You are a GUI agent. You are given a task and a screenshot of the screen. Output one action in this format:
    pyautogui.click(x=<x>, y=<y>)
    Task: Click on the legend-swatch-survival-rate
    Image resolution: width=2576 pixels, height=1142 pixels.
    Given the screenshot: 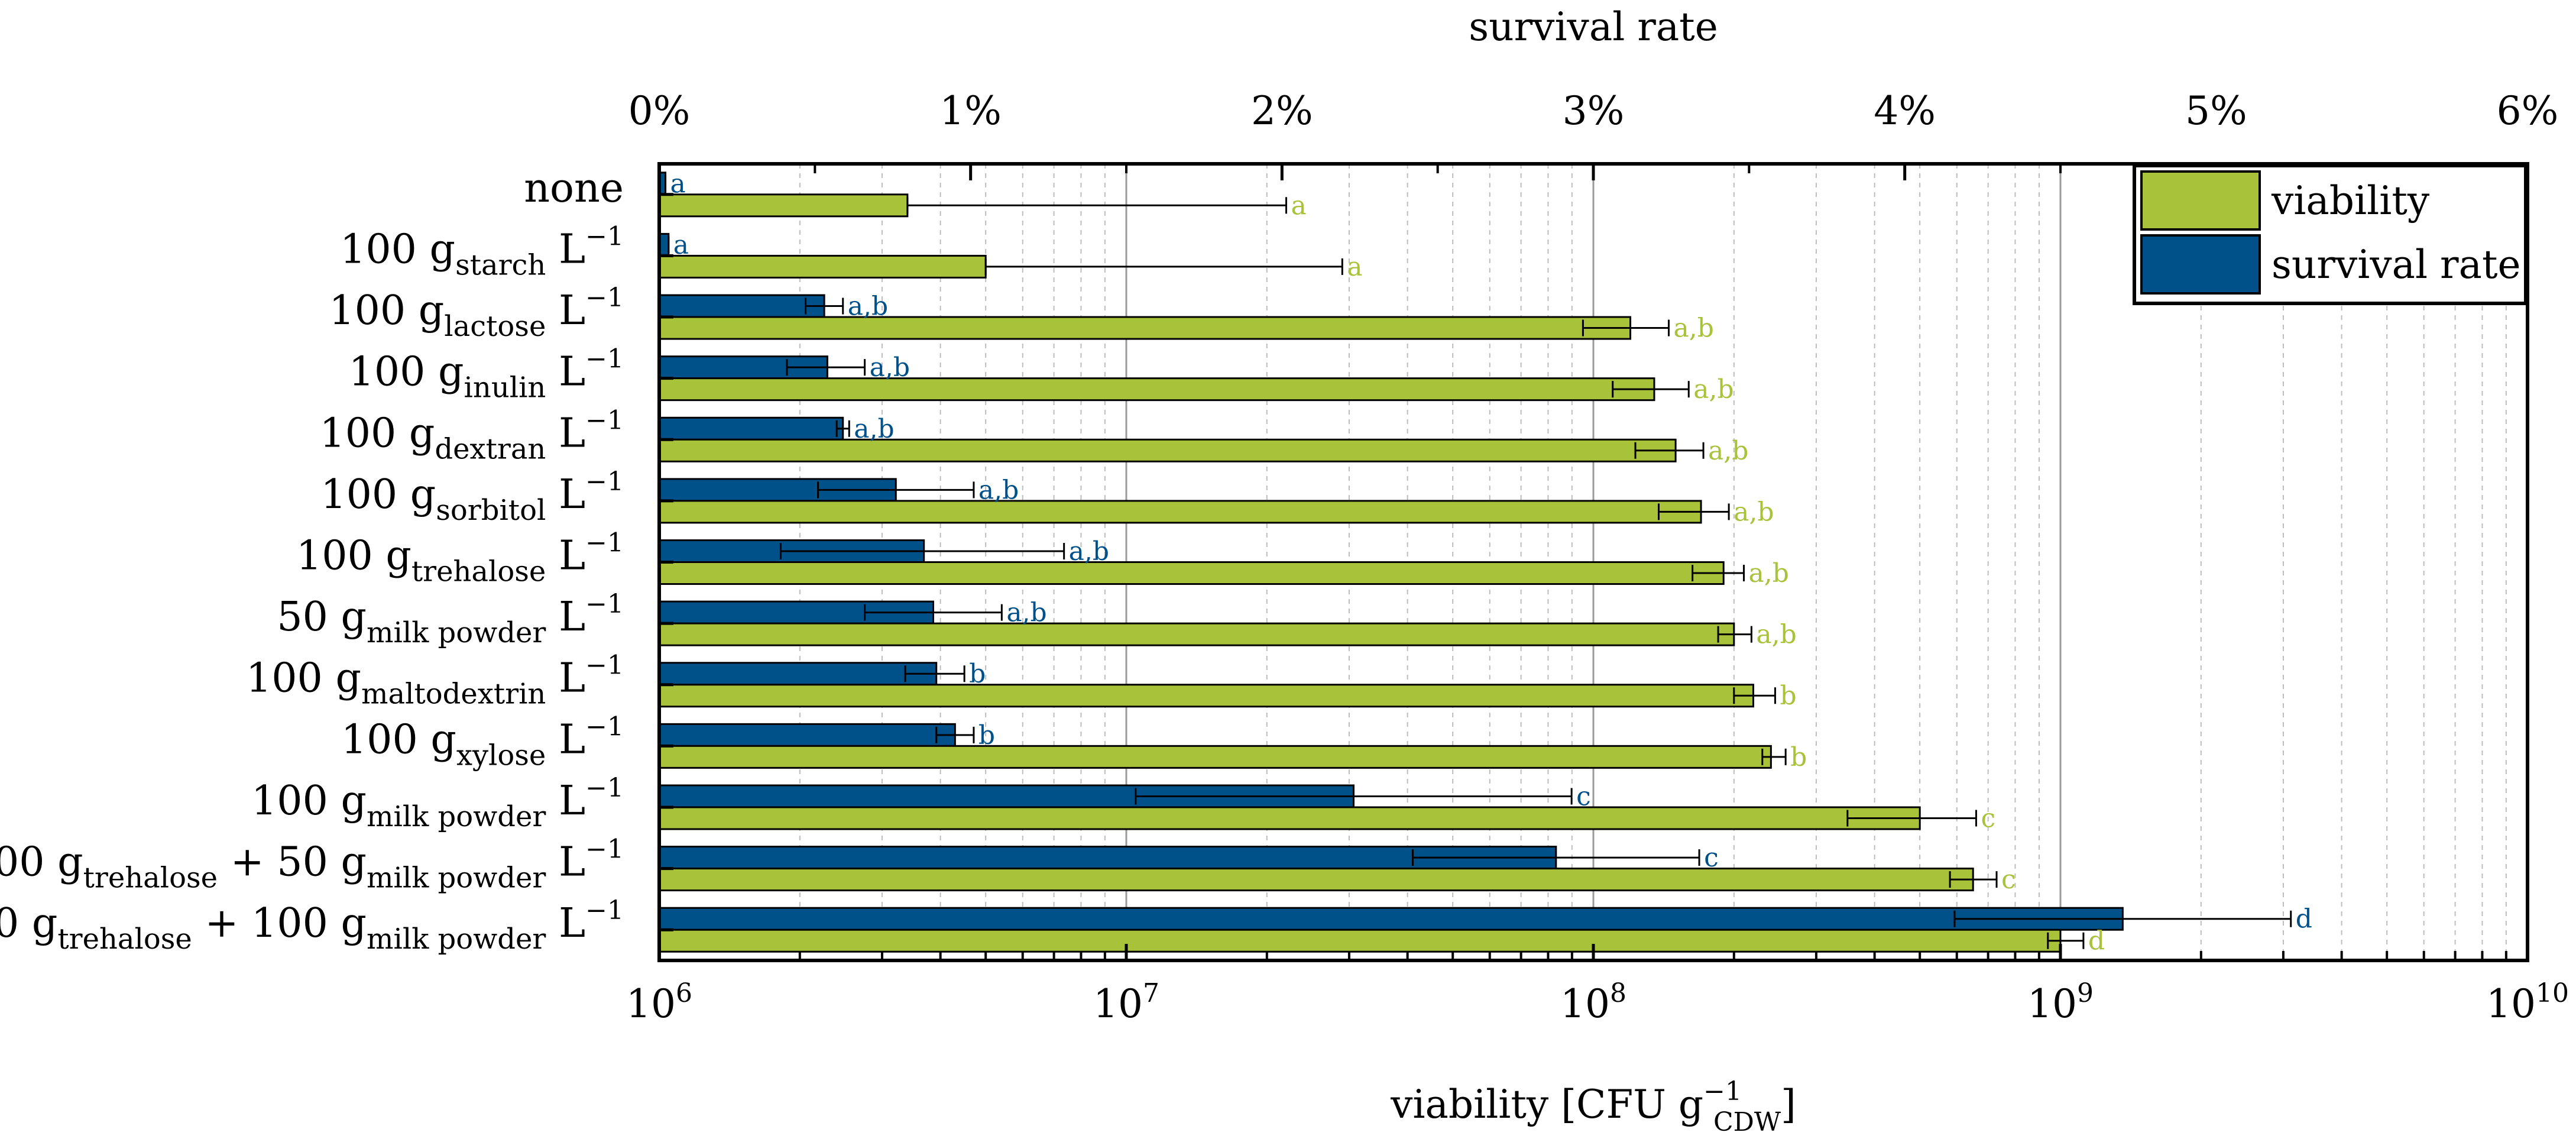 What is the action you would take?
    pyautogui.click(x=2200, y=264)
    